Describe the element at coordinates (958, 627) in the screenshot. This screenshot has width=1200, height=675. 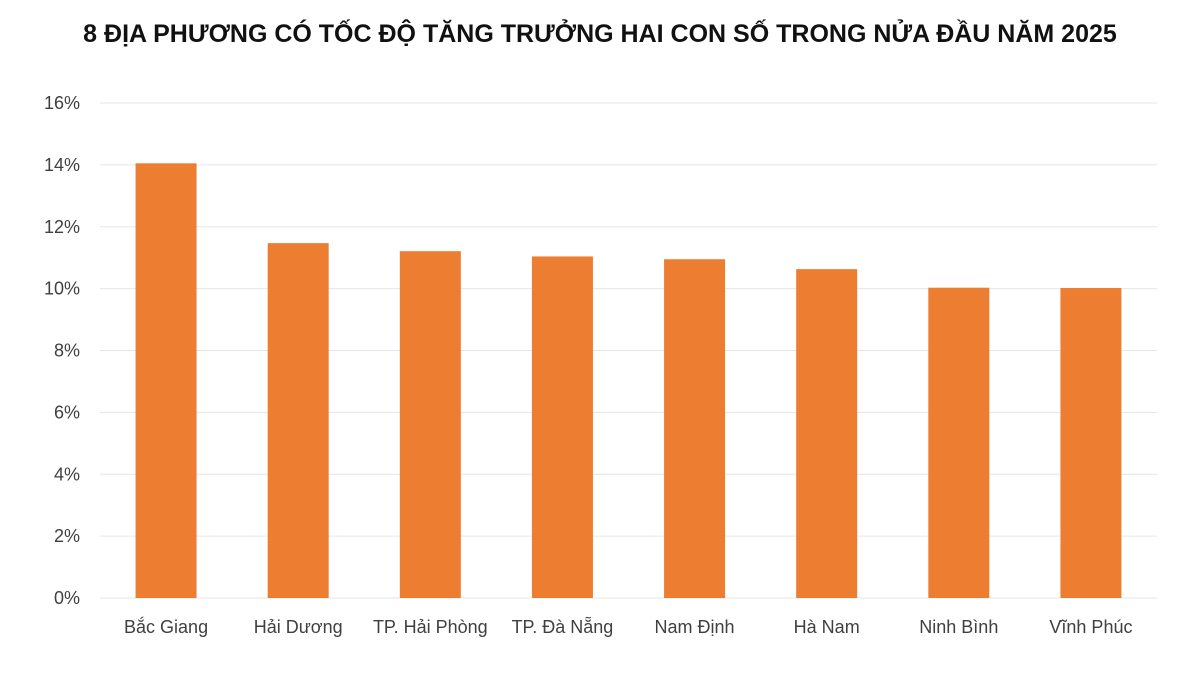
I see `x-category-label: Ninh Bình` at that location.